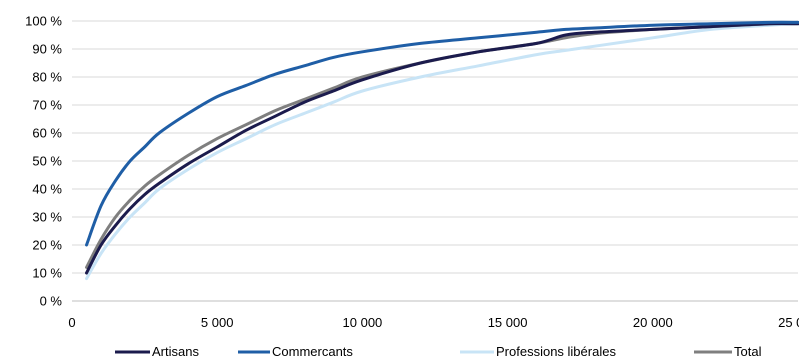 The height and width of the screenshot is (364, 799). What do you see at coordinates (71, 322) in the screenshot?
I see `x-tick-label: 0` at bounding box center [71, 322].